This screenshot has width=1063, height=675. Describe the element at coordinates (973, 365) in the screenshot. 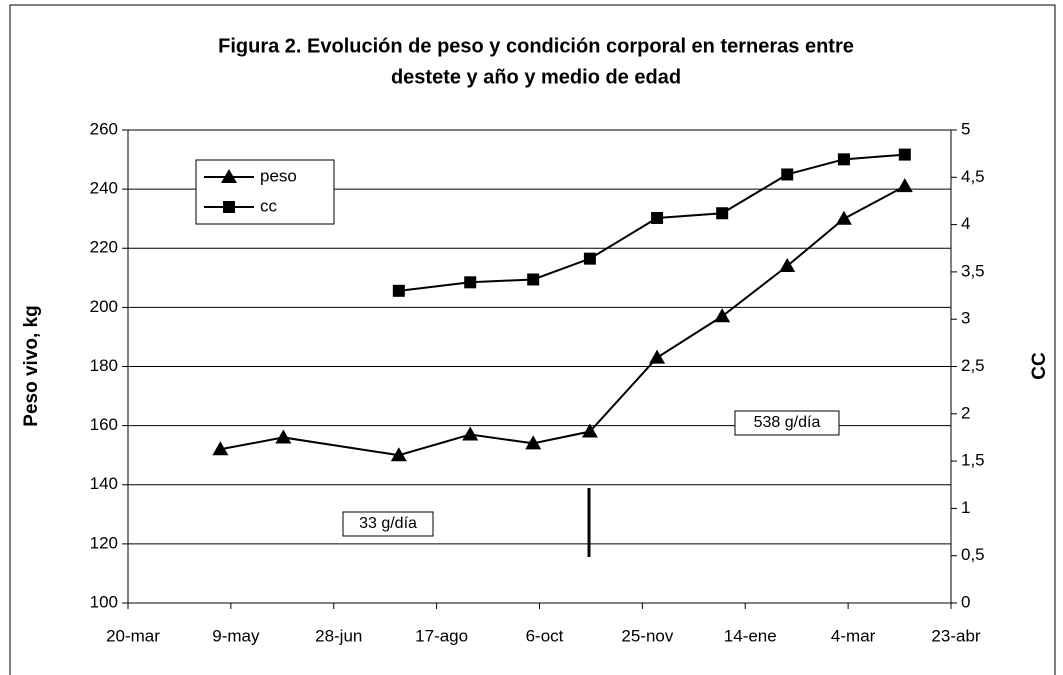

I see `y2-tick-label: 2,5` at that location.